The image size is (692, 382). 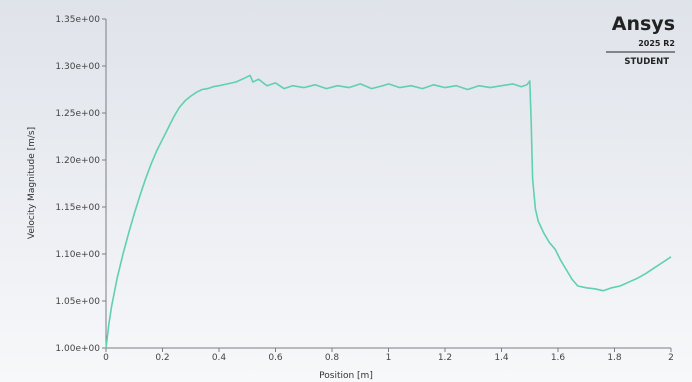 What do you see at coordinates (275, 358) in the screenshot?
I see `x-tick-label: 0.6` at bounding box center [275, 358].